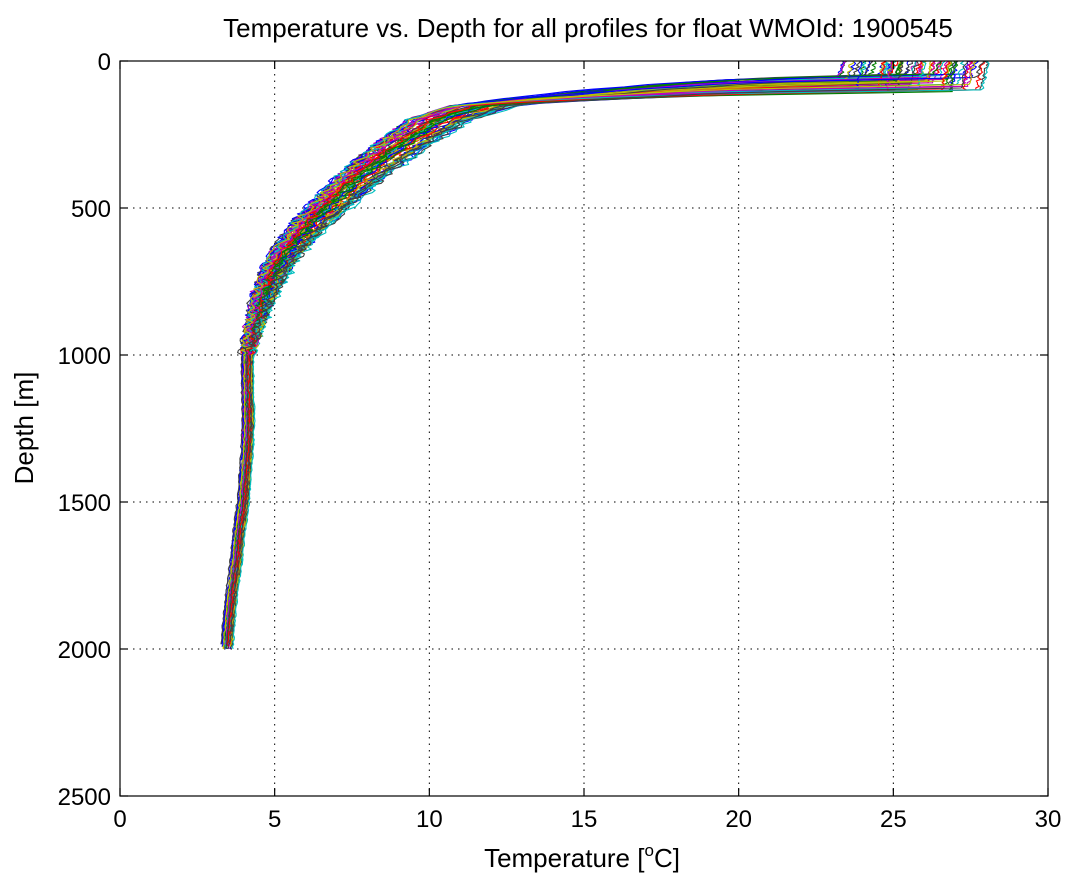 The width and height of the screenshot is (1073, 879). What do you see at coordinates (84, 797) in the screenshot?
I see `y-tick-label: 2500` at bounding box center [84, 797].